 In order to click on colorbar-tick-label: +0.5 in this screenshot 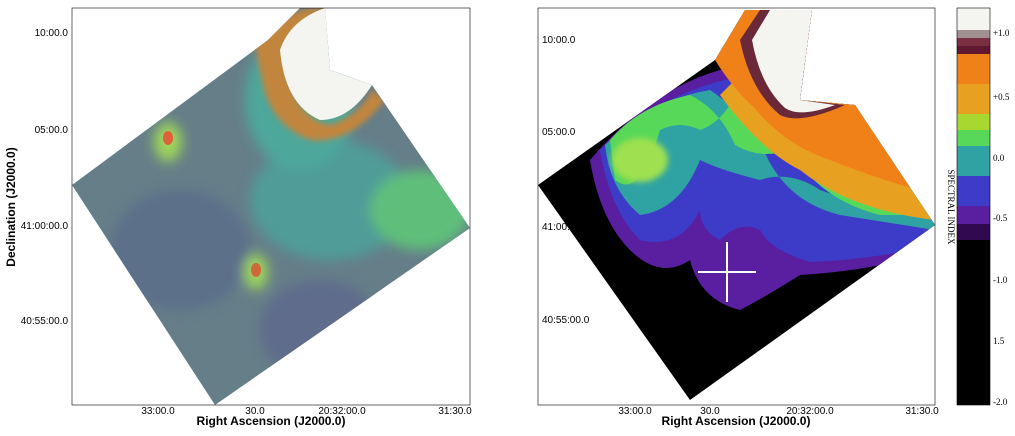, I will do `click(1001, 97)`.